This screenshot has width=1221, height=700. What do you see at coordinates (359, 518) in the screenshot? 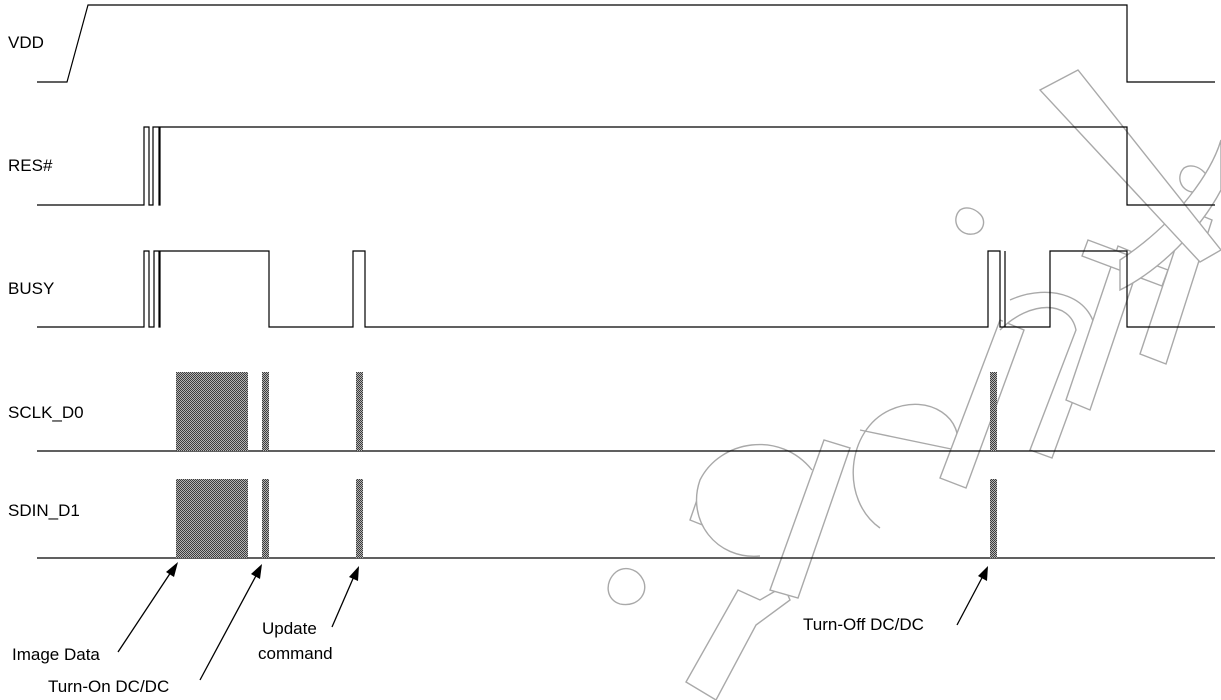
I see `sdin-update-burst` at bounding box center [359, 518].